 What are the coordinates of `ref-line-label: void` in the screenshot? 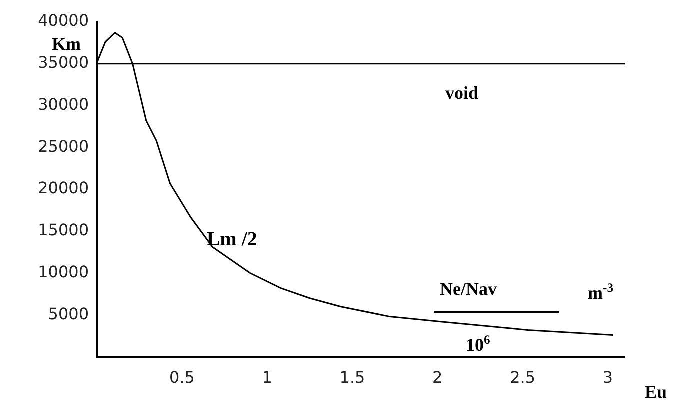 It's located at (461, 92).